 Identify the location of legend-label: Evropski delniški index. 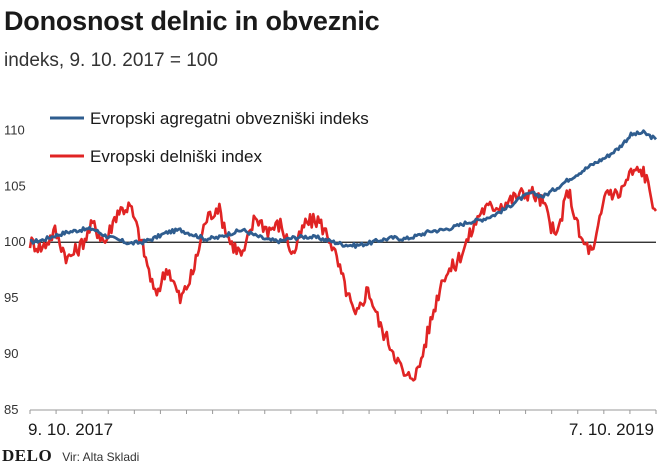
(176, 156).